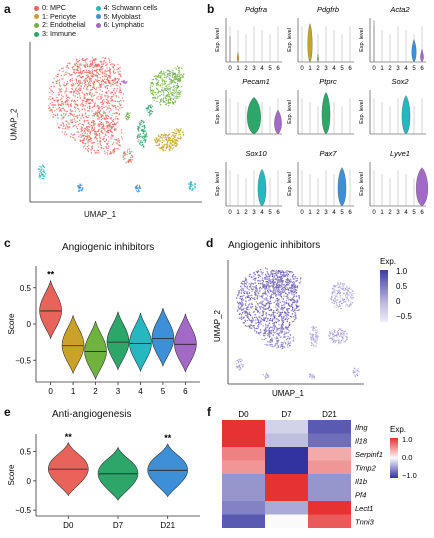  I want to click on colorbar-tick-label: 1.0, so click(402, 271).